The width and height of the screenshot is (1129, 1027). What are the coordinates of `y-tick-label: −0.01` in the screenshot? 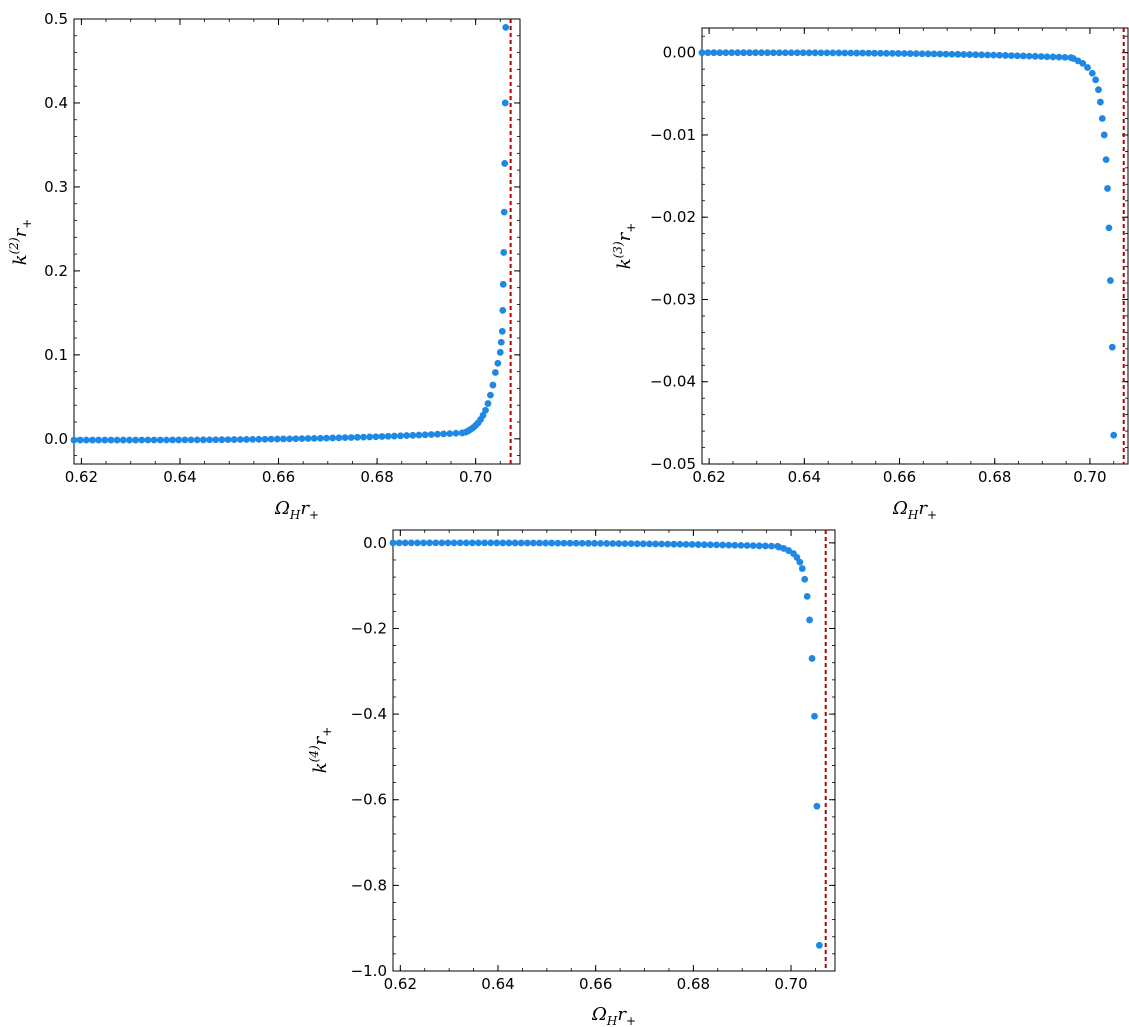 It's located at (673, 135).